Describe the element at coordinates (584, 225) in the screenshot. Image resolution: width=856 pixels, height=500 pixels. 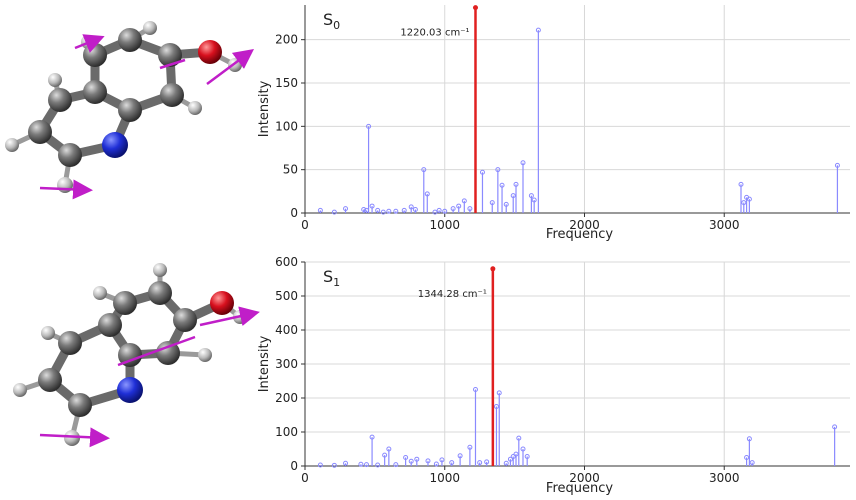
I see `x-tick-label: 2000` at that location.